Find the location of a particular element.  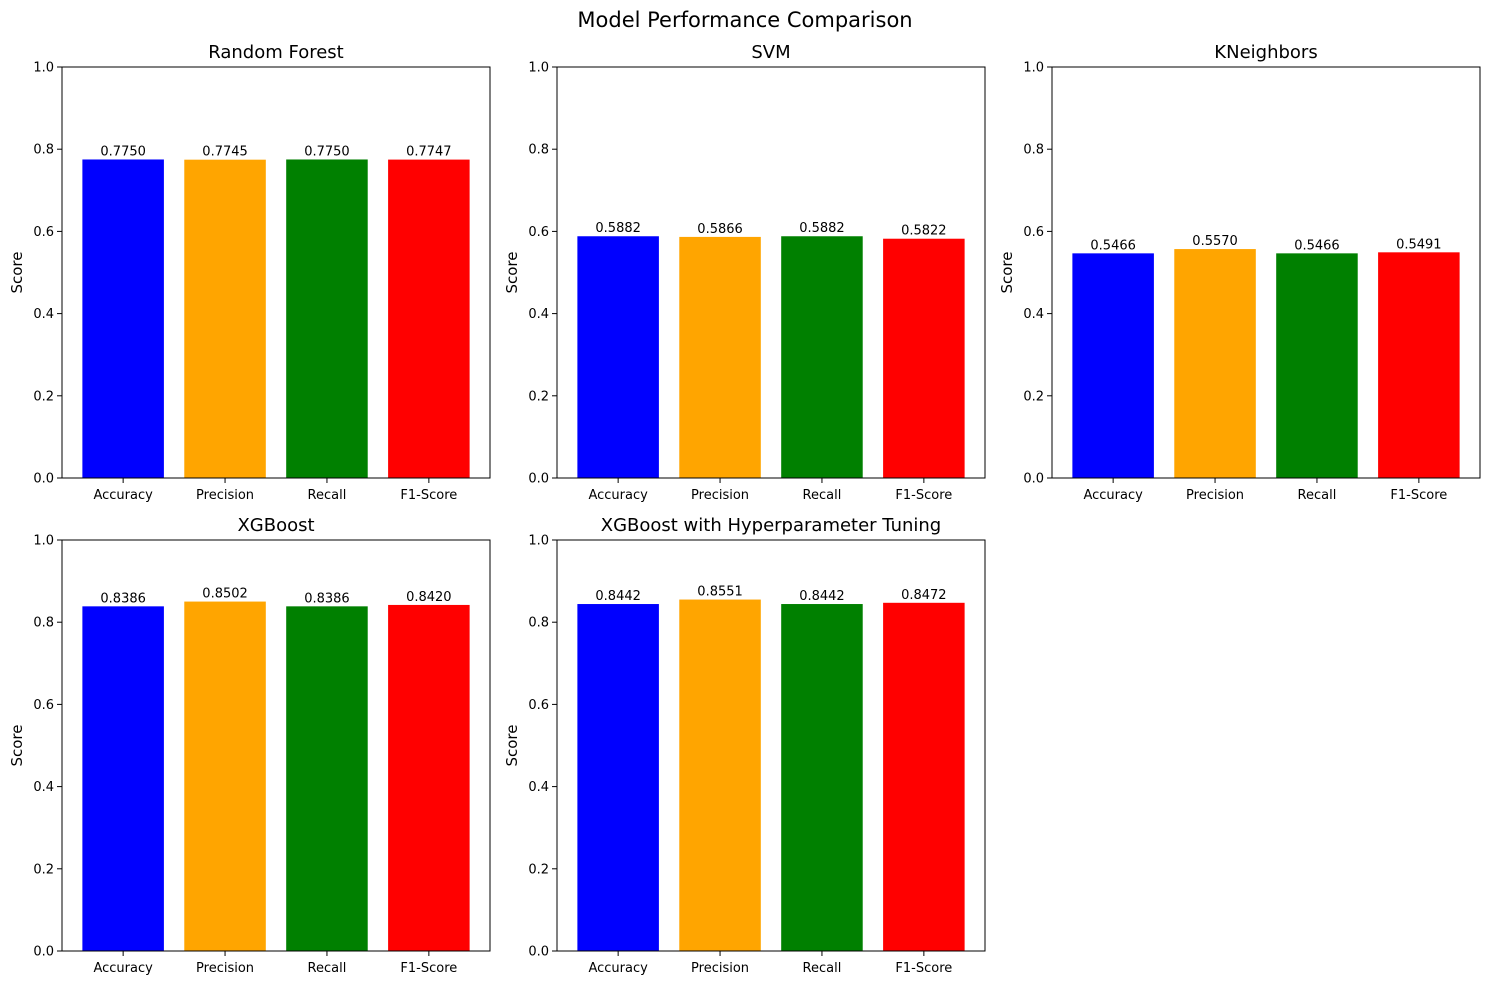

subplot-title: KNeighbors is located at coordinates (1265, 52).